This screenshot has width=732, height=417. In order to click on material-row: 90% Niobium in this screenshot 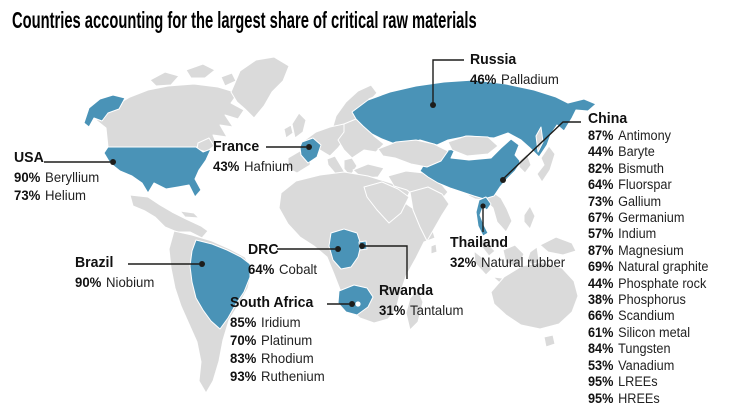, I will do `click(114, 282)`.